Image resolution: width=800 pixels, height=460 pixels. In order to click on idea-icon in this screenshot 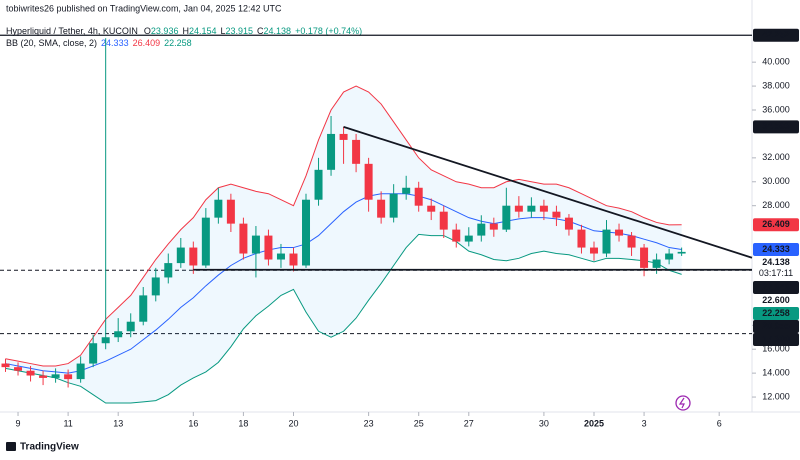, I will do `click(683, 403)`.